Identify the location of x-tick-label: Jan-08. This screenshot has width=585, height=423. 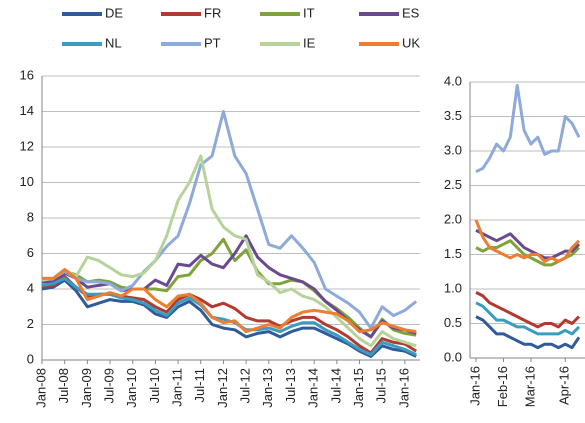
(40, 388).